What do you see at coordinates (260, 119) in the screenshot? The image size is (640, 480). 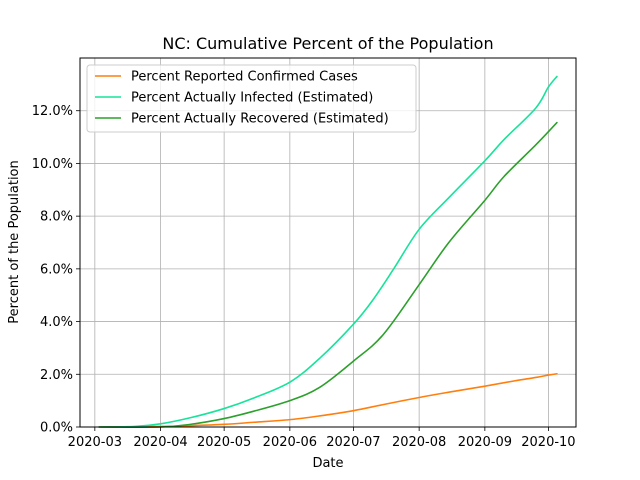 I see `legend-entry-3: Percent Actually Recovered (Estimated)` at bounding box center [260, 119].